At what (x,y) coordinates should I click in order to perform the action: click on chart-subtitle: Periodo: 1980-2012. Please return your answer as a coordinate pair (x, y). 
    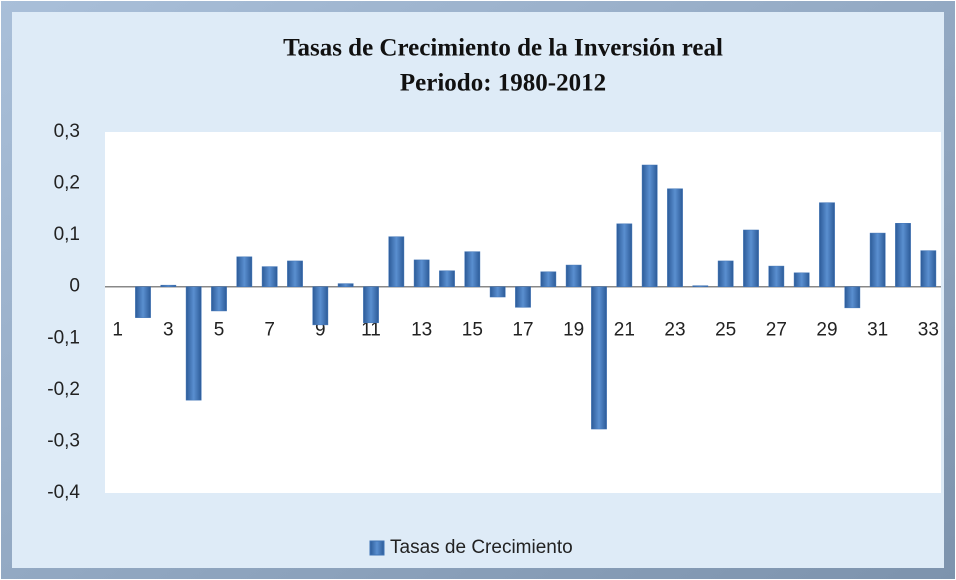
    Looking at the image, I should click on (503, 83).